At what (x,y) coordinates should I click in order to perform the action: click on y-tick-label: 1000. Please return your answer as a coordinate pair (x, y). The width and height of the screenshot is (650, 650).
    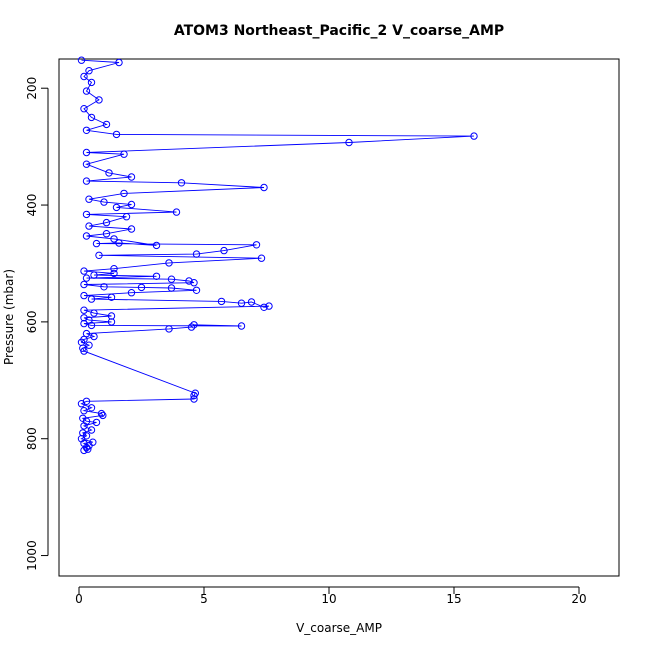
    Looking at the image, I should click on (32, 555).